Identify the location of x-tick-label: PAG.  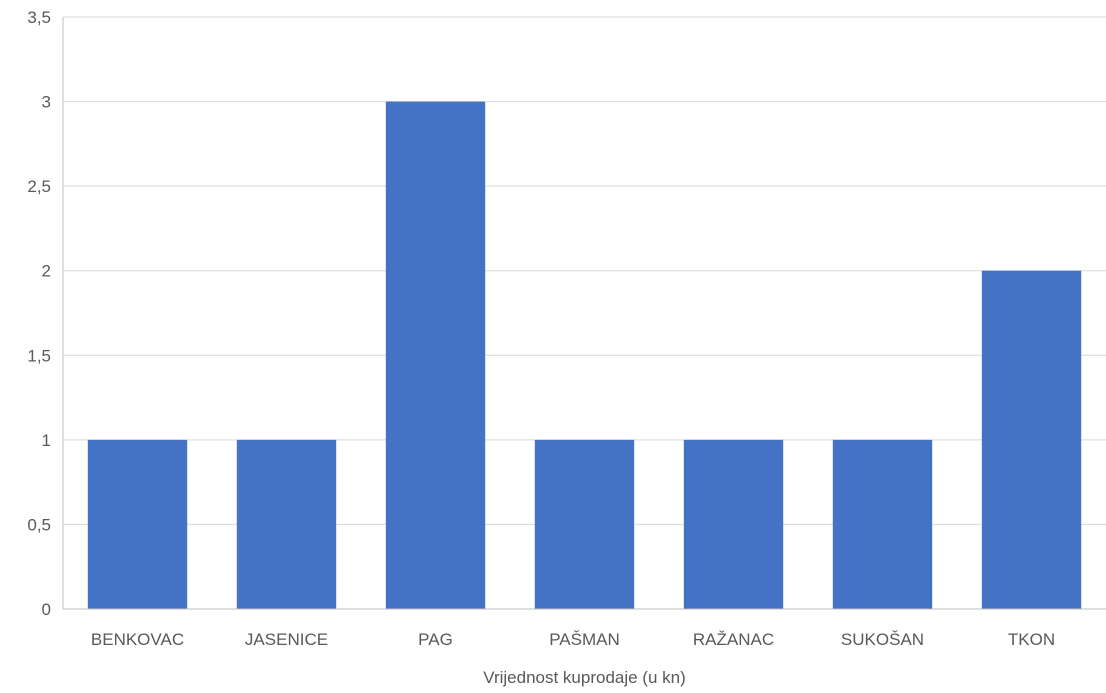
(435, 639).